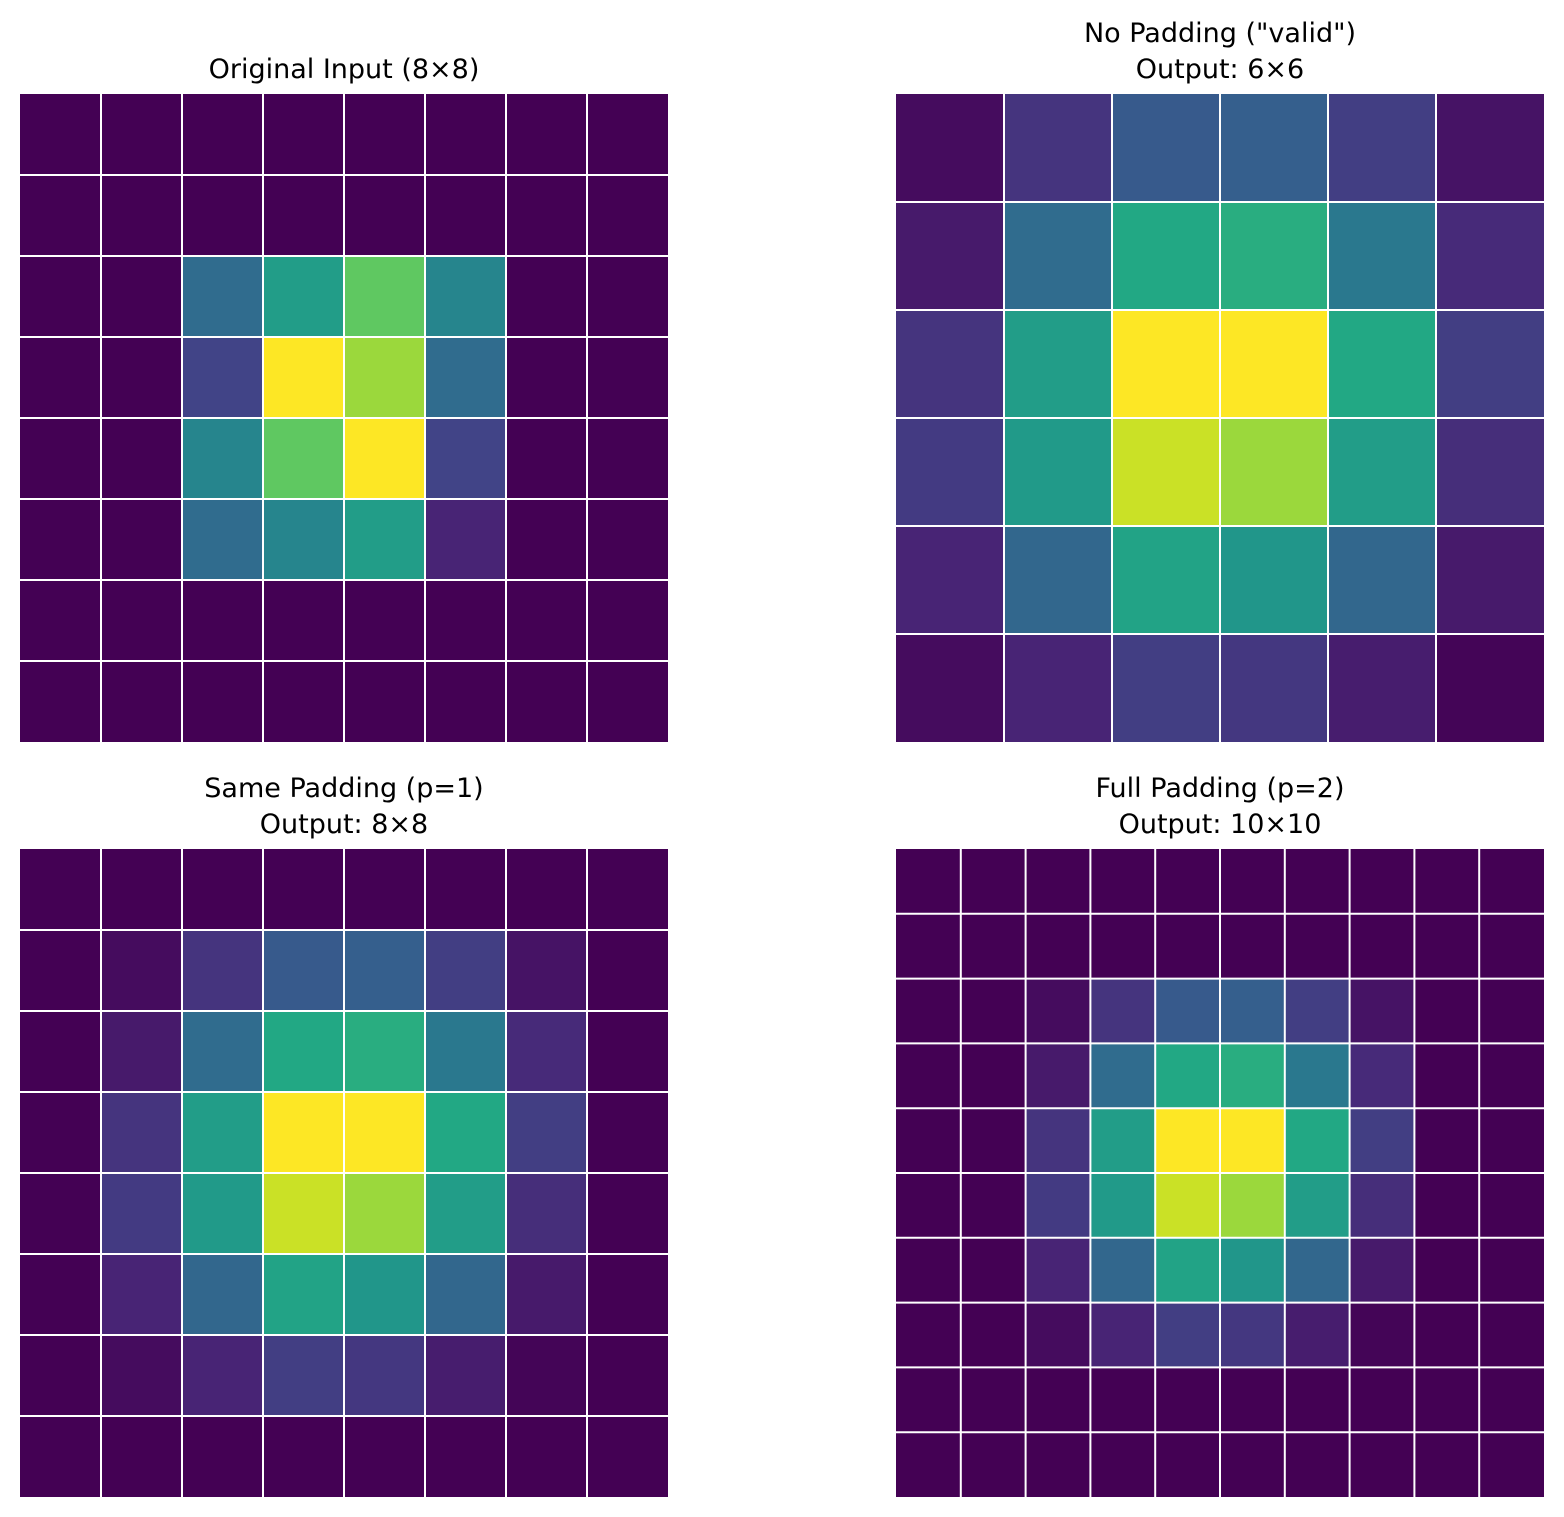 This screenshot has width=1564, height=1517. Describe the element at coordinates (1220, 33) in the screenshot. I see `panel-title-line: No Padding ("valid")` at that location.